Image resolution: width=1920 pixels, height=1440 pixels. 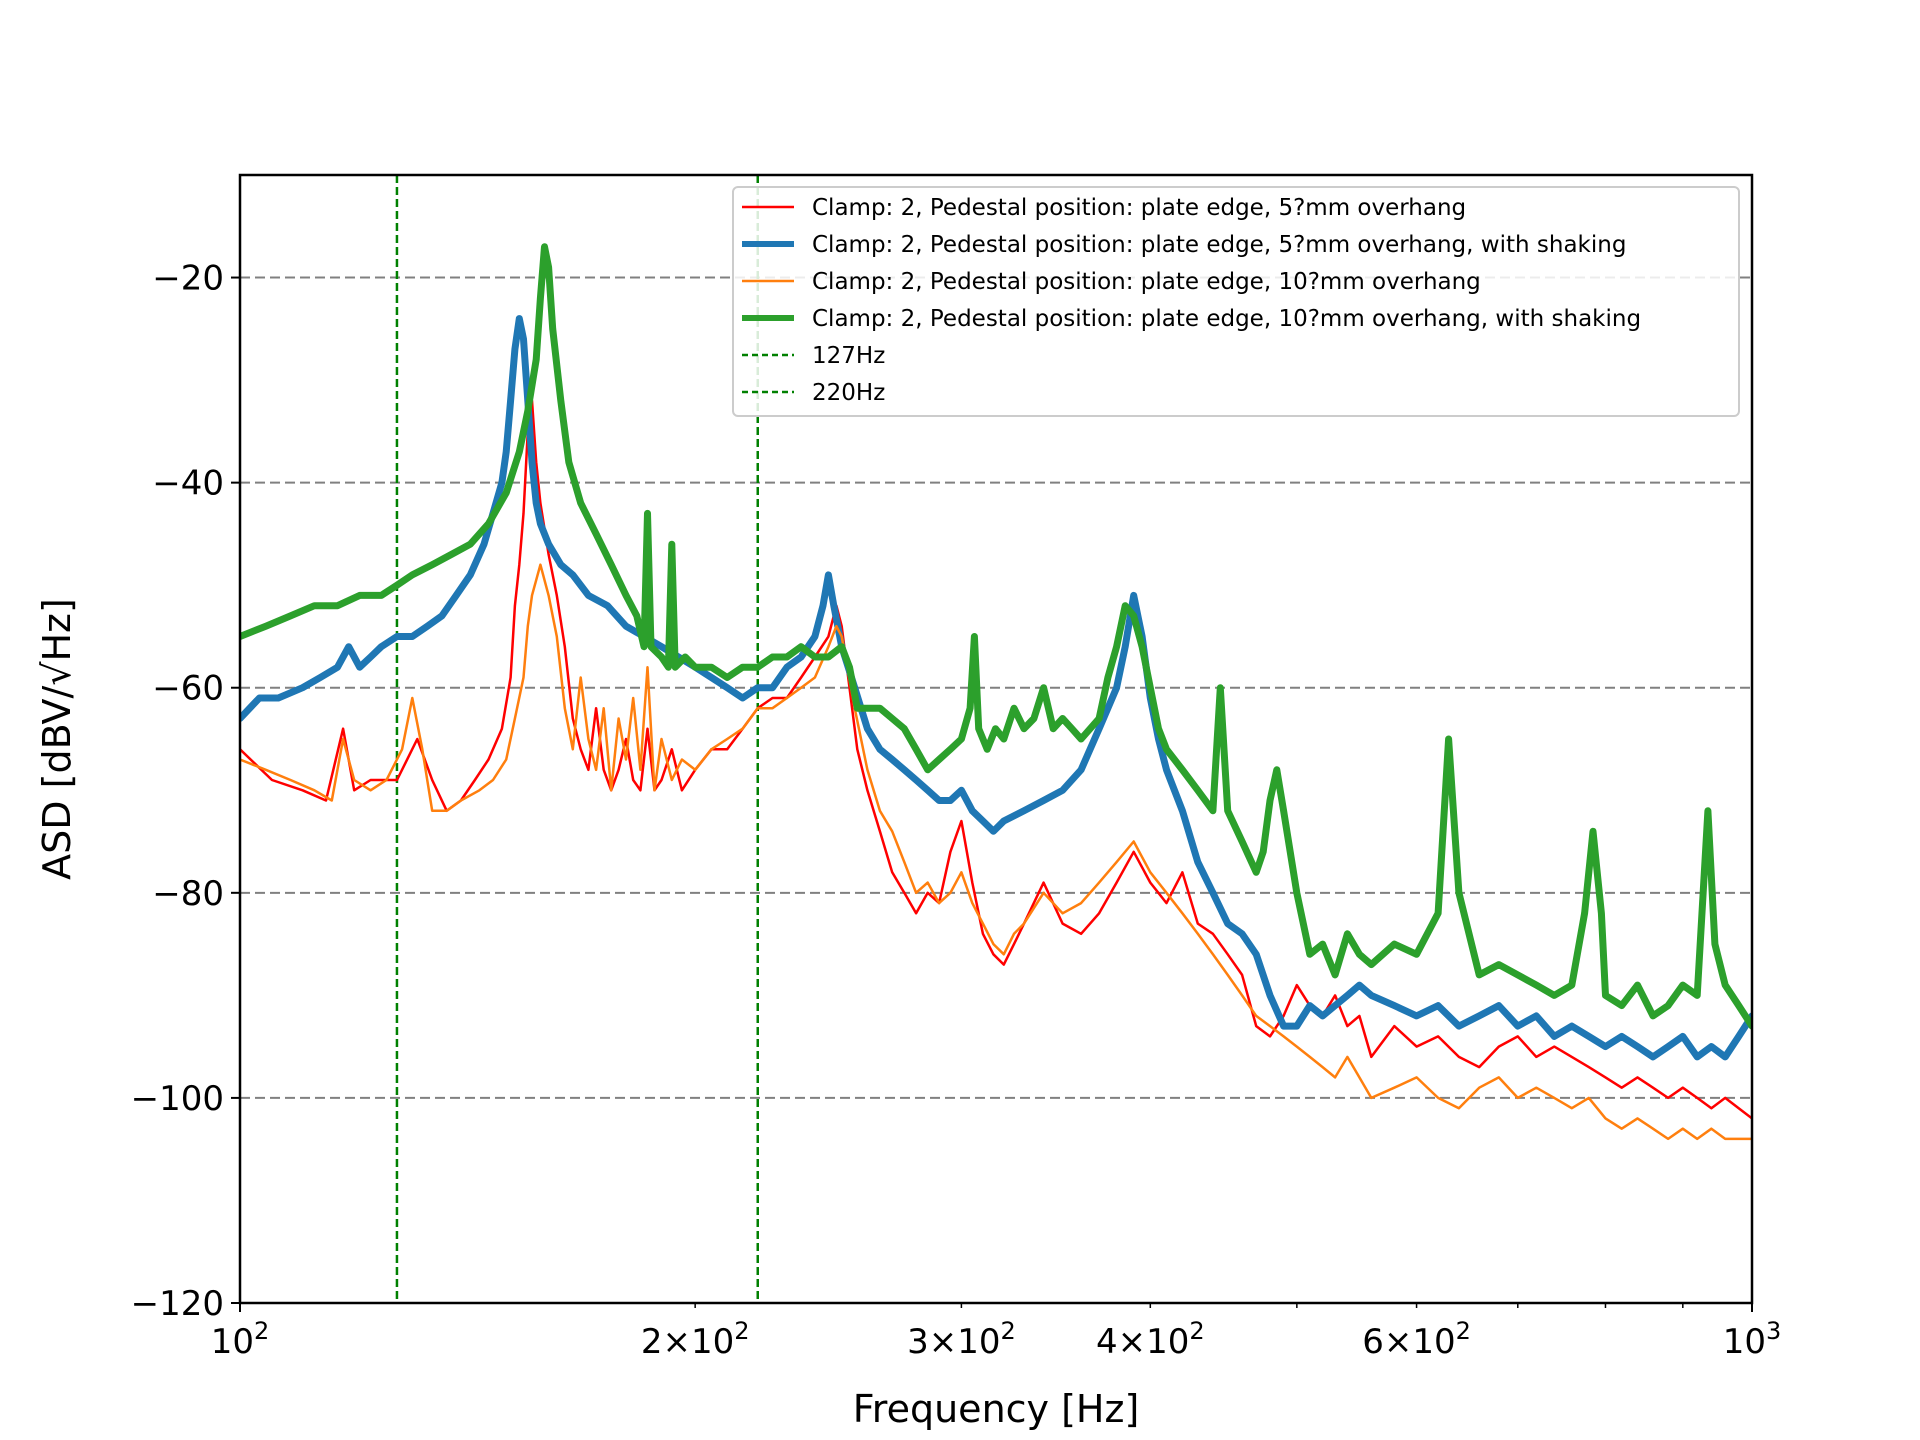 What do you see at coordinates (848, 393) in the screenshot?
I see `legend-entry-label: 220Hz` at bounding box center [848, 393].